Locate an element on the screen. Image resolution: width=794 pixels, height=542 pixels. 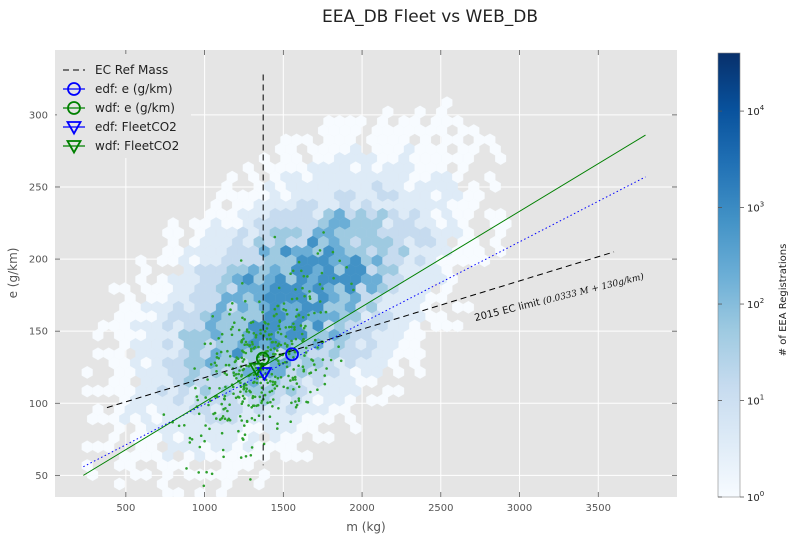
legend-entry: EC Ref Mass is located at coordinates (115, 70).